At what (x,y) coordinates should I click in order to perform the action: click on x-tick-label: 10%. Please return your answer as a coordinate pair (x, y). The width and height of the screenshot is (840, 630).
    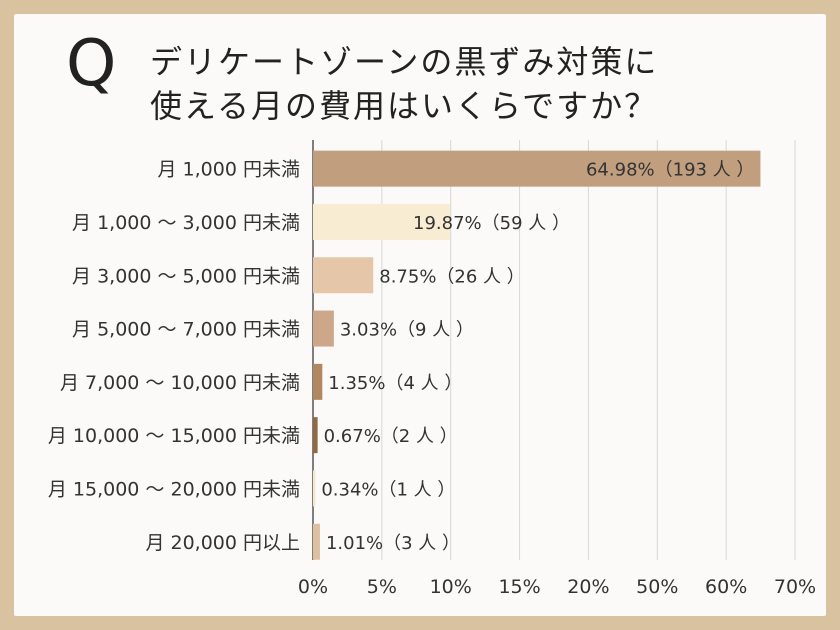
    Looking at the image, I should click on (451, 587).